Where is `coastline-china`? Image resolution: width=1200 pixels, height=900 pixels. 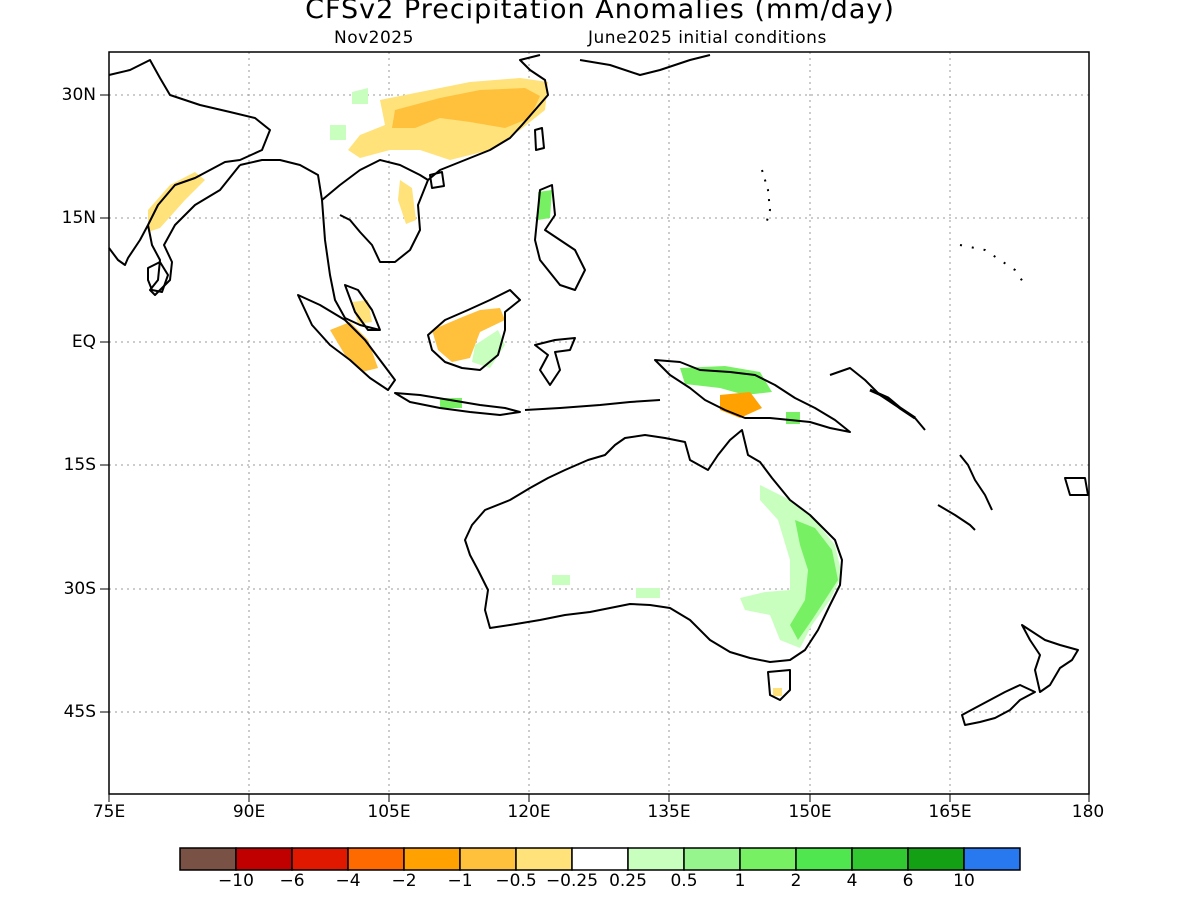
coastline-china is located at coordinates (488, 117).